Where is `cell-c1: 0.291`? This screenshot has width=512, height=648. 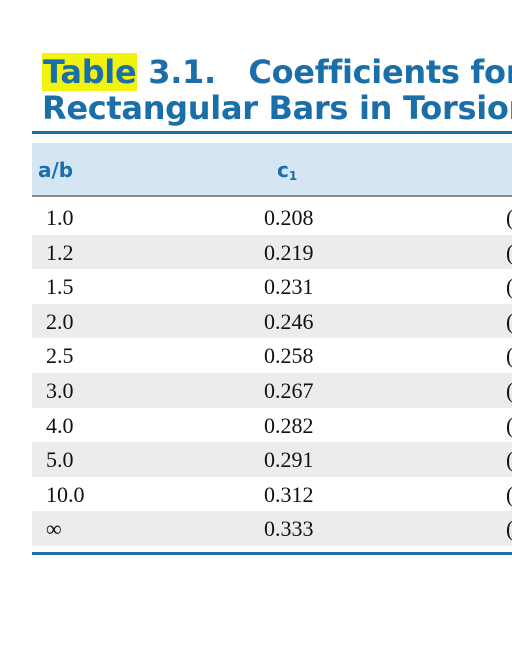
cell-c1: 0.291 is located at coordinates (289, 460).